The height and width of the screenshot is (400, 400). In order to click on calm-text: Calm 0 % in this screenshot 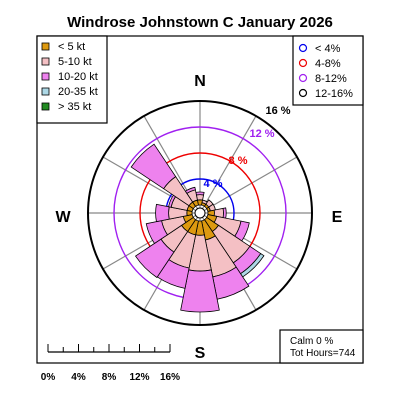, I will do `click(311, 341)`.